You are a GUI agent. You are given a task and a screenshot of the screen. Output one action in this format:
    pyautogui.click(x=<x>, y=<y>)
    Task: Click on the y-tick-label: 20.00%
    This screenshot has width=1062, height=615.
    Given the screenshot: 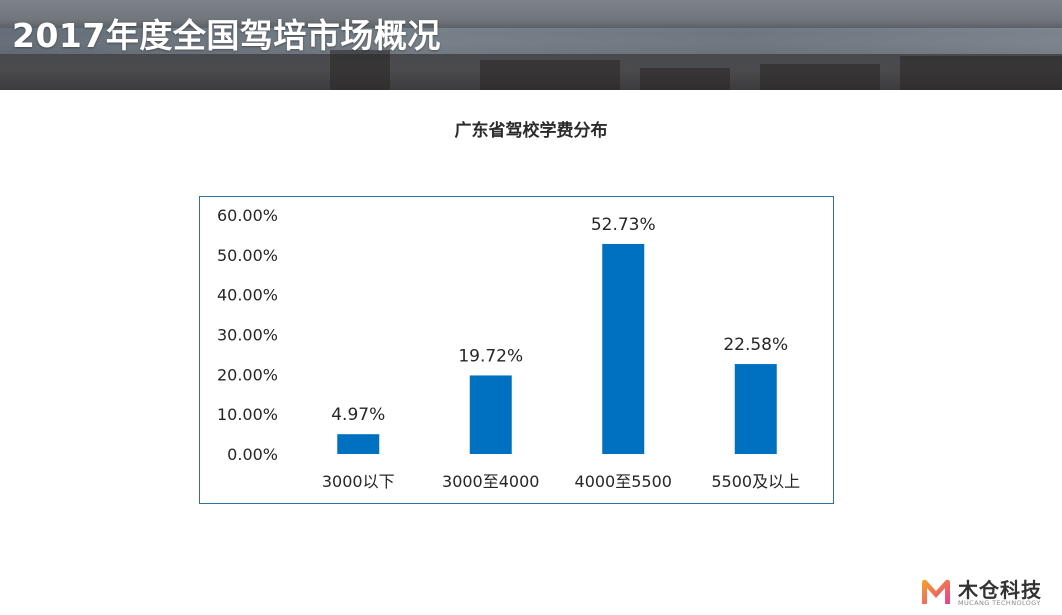 What is the action you would take?
    pyautogui.click(x=247, y=374)
    